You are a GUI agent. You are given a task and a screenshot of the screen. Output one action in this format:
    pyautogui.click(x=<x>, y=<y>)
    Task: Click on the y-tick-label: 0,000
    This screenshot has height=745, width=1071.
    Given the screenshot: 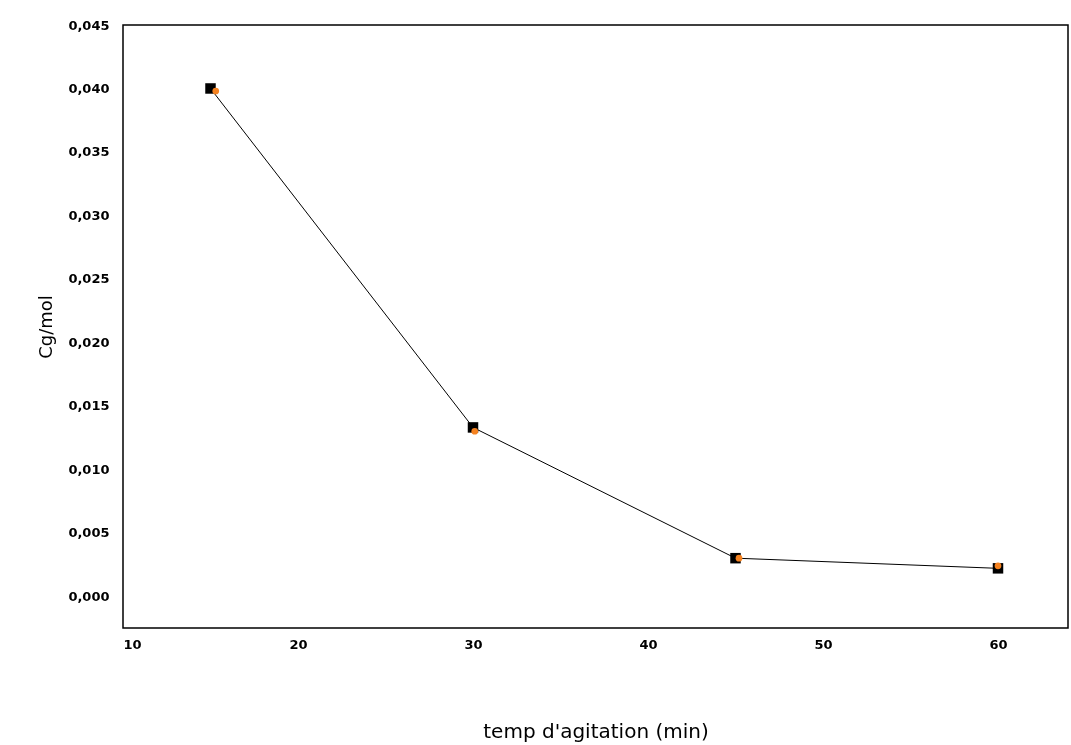 What is the action you would take?
    pyautogui.click(x=89, y=596)
    